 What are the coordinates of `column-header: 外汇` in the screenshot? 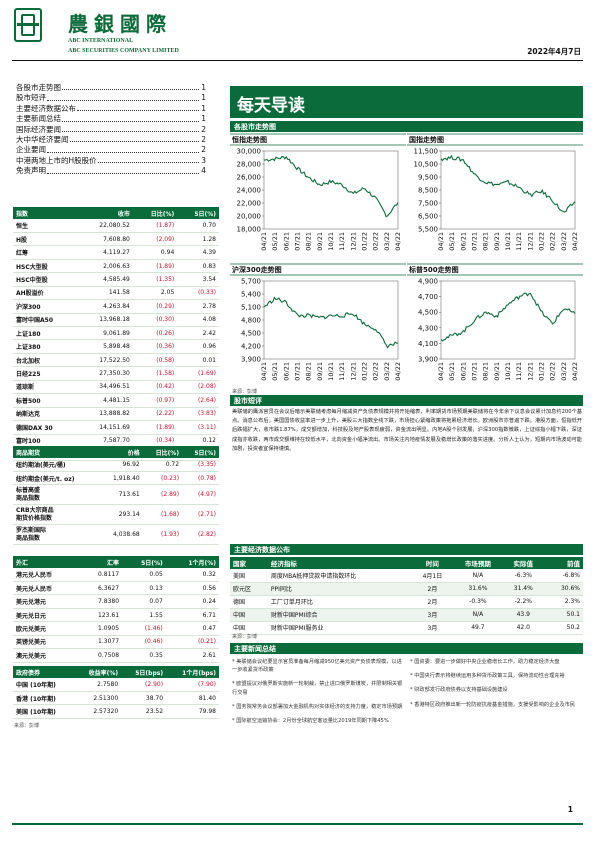 It's located at (46, 562).